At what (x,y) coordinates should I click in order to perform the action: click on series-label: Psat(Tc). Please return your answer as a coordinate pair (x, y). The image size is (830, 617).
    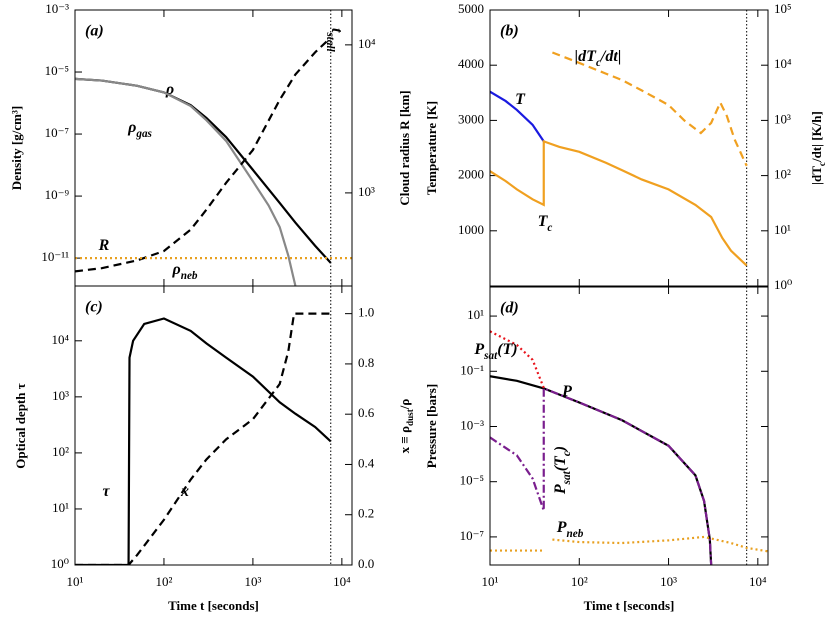
    Looking at the image, I should click on (562, 470).